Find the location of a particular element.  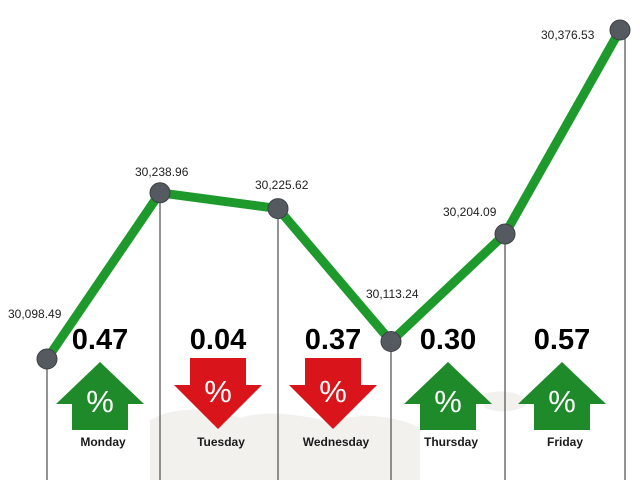

percent-change-value: 0.04 is located at coordinates (218, 340).